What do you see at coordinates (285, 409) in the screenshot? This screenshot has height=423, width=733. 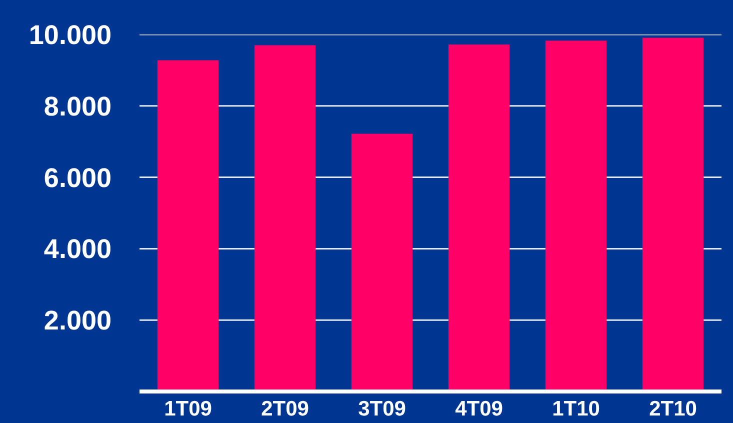 I see `x-tick-label: 2T09` at bounding box center [285, 409].